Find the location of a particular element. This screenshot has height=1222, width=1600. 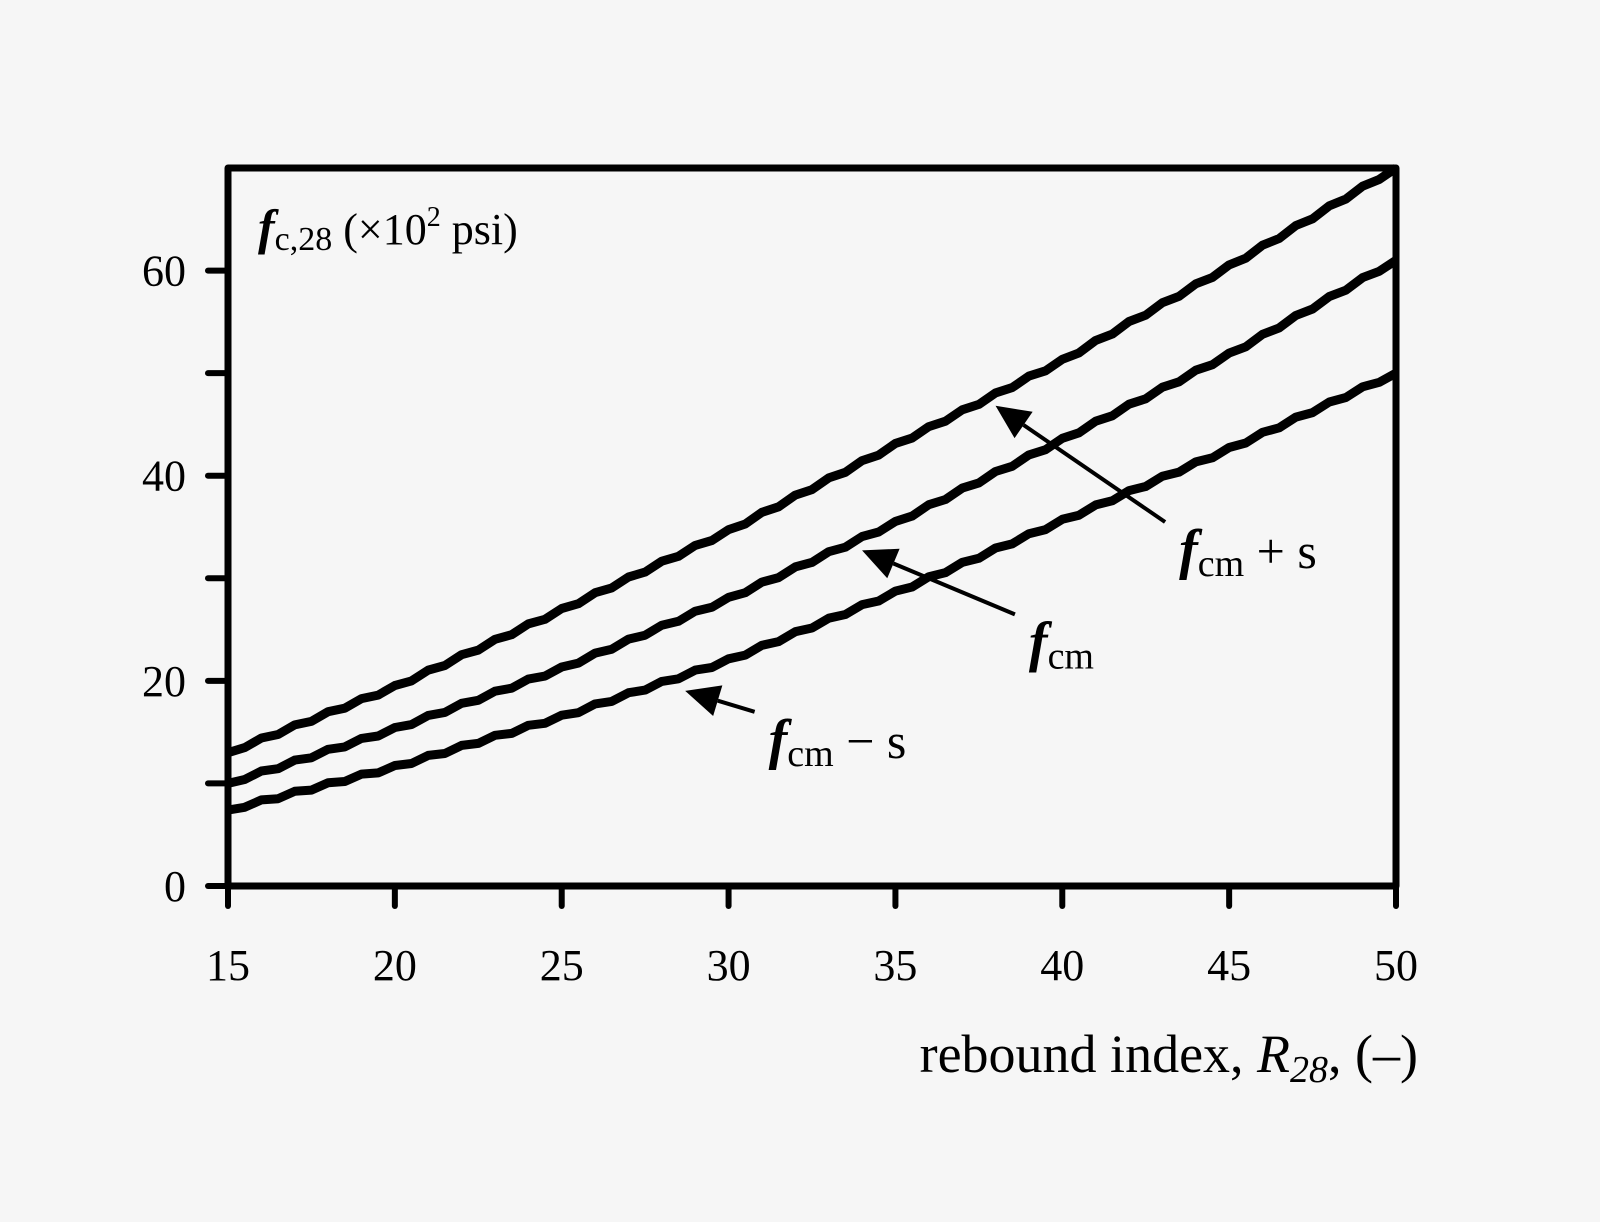

x-tick-label: 25 is located at coordinates (562, 965).